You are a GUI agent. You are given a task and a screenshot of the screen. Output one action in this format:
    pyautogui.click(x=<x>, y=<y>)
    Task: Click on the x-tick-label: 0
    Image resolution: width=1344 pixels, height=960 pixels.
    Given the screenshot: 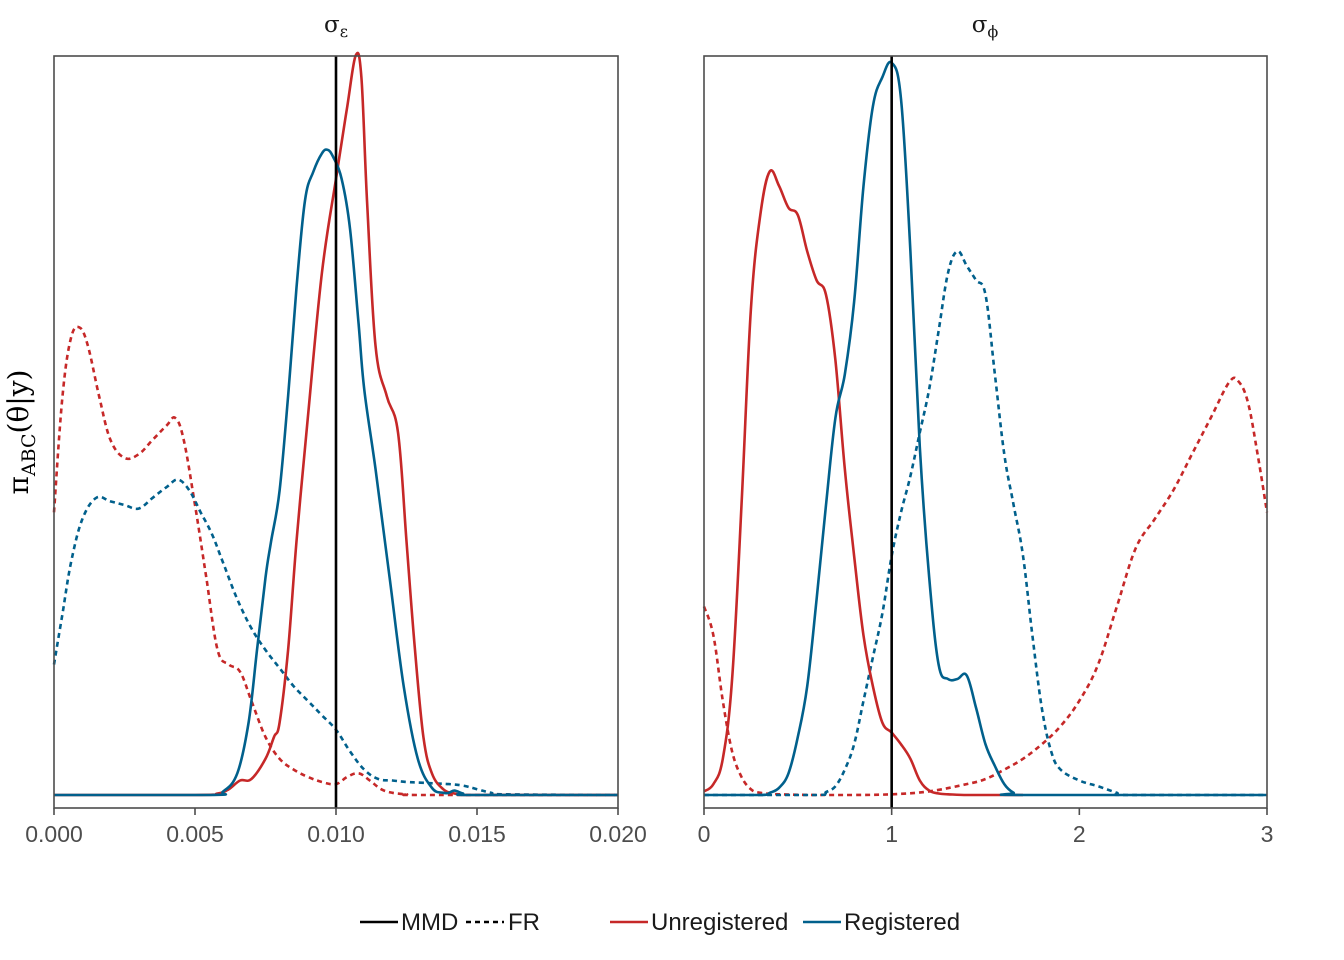 What is the action you would take?
    pyautogui.click(x=704, y=834)
    